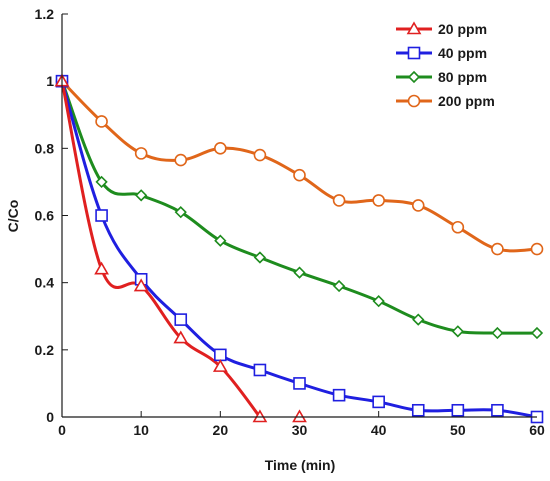 The image size is (550, 481). Describe the element at coordinates (414, 101) in the screenshot. I see `legend-marker-200-ppm` at that location.